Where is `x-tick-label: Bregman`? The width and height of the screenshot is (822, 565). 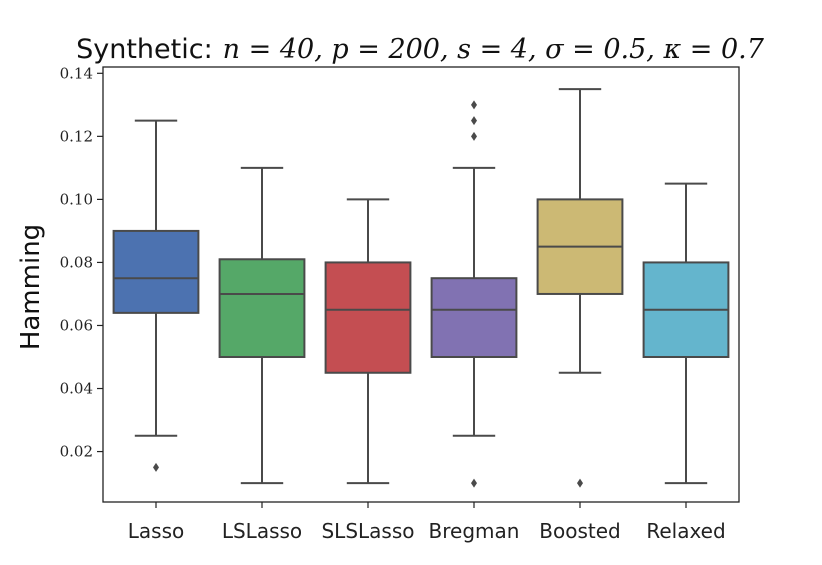 x-tick-label: Bregman is located at coordinates (474, 531).